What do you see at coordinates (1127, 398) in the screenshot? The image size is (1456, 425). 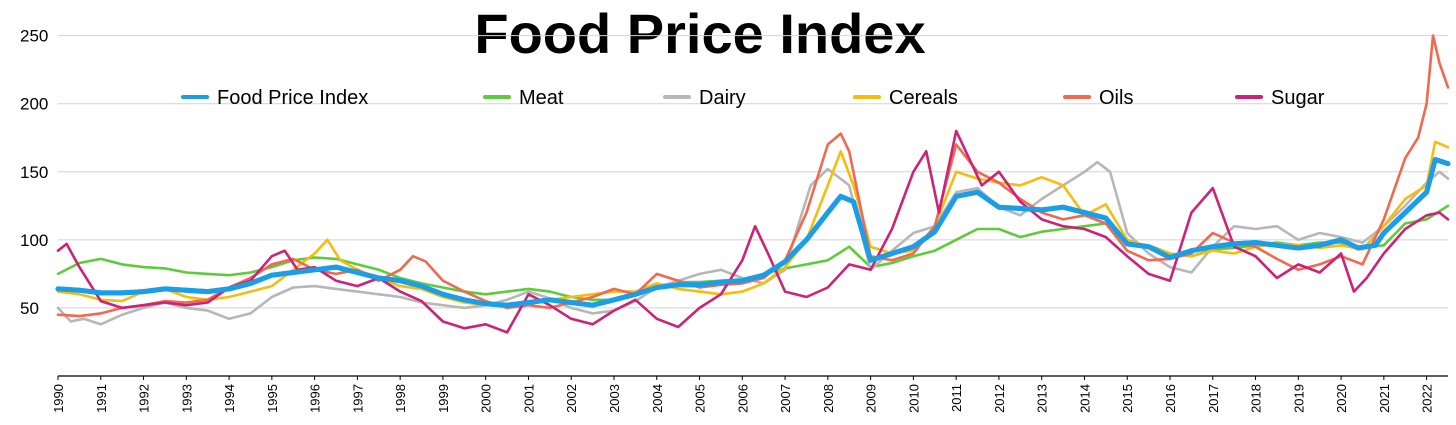 I see `x-tick-label: 2015` at bounding box center [1127, 398].